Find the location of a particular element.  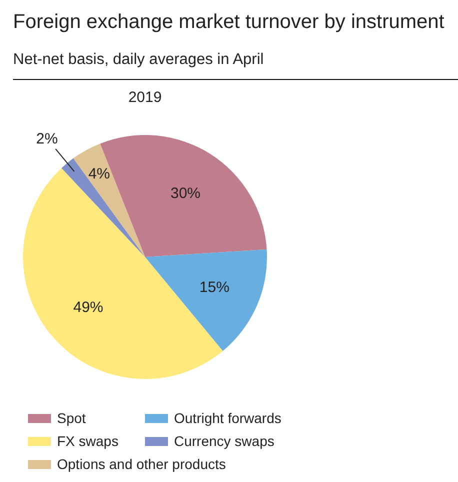

text: 2019 is located at coordinates (145, 97).